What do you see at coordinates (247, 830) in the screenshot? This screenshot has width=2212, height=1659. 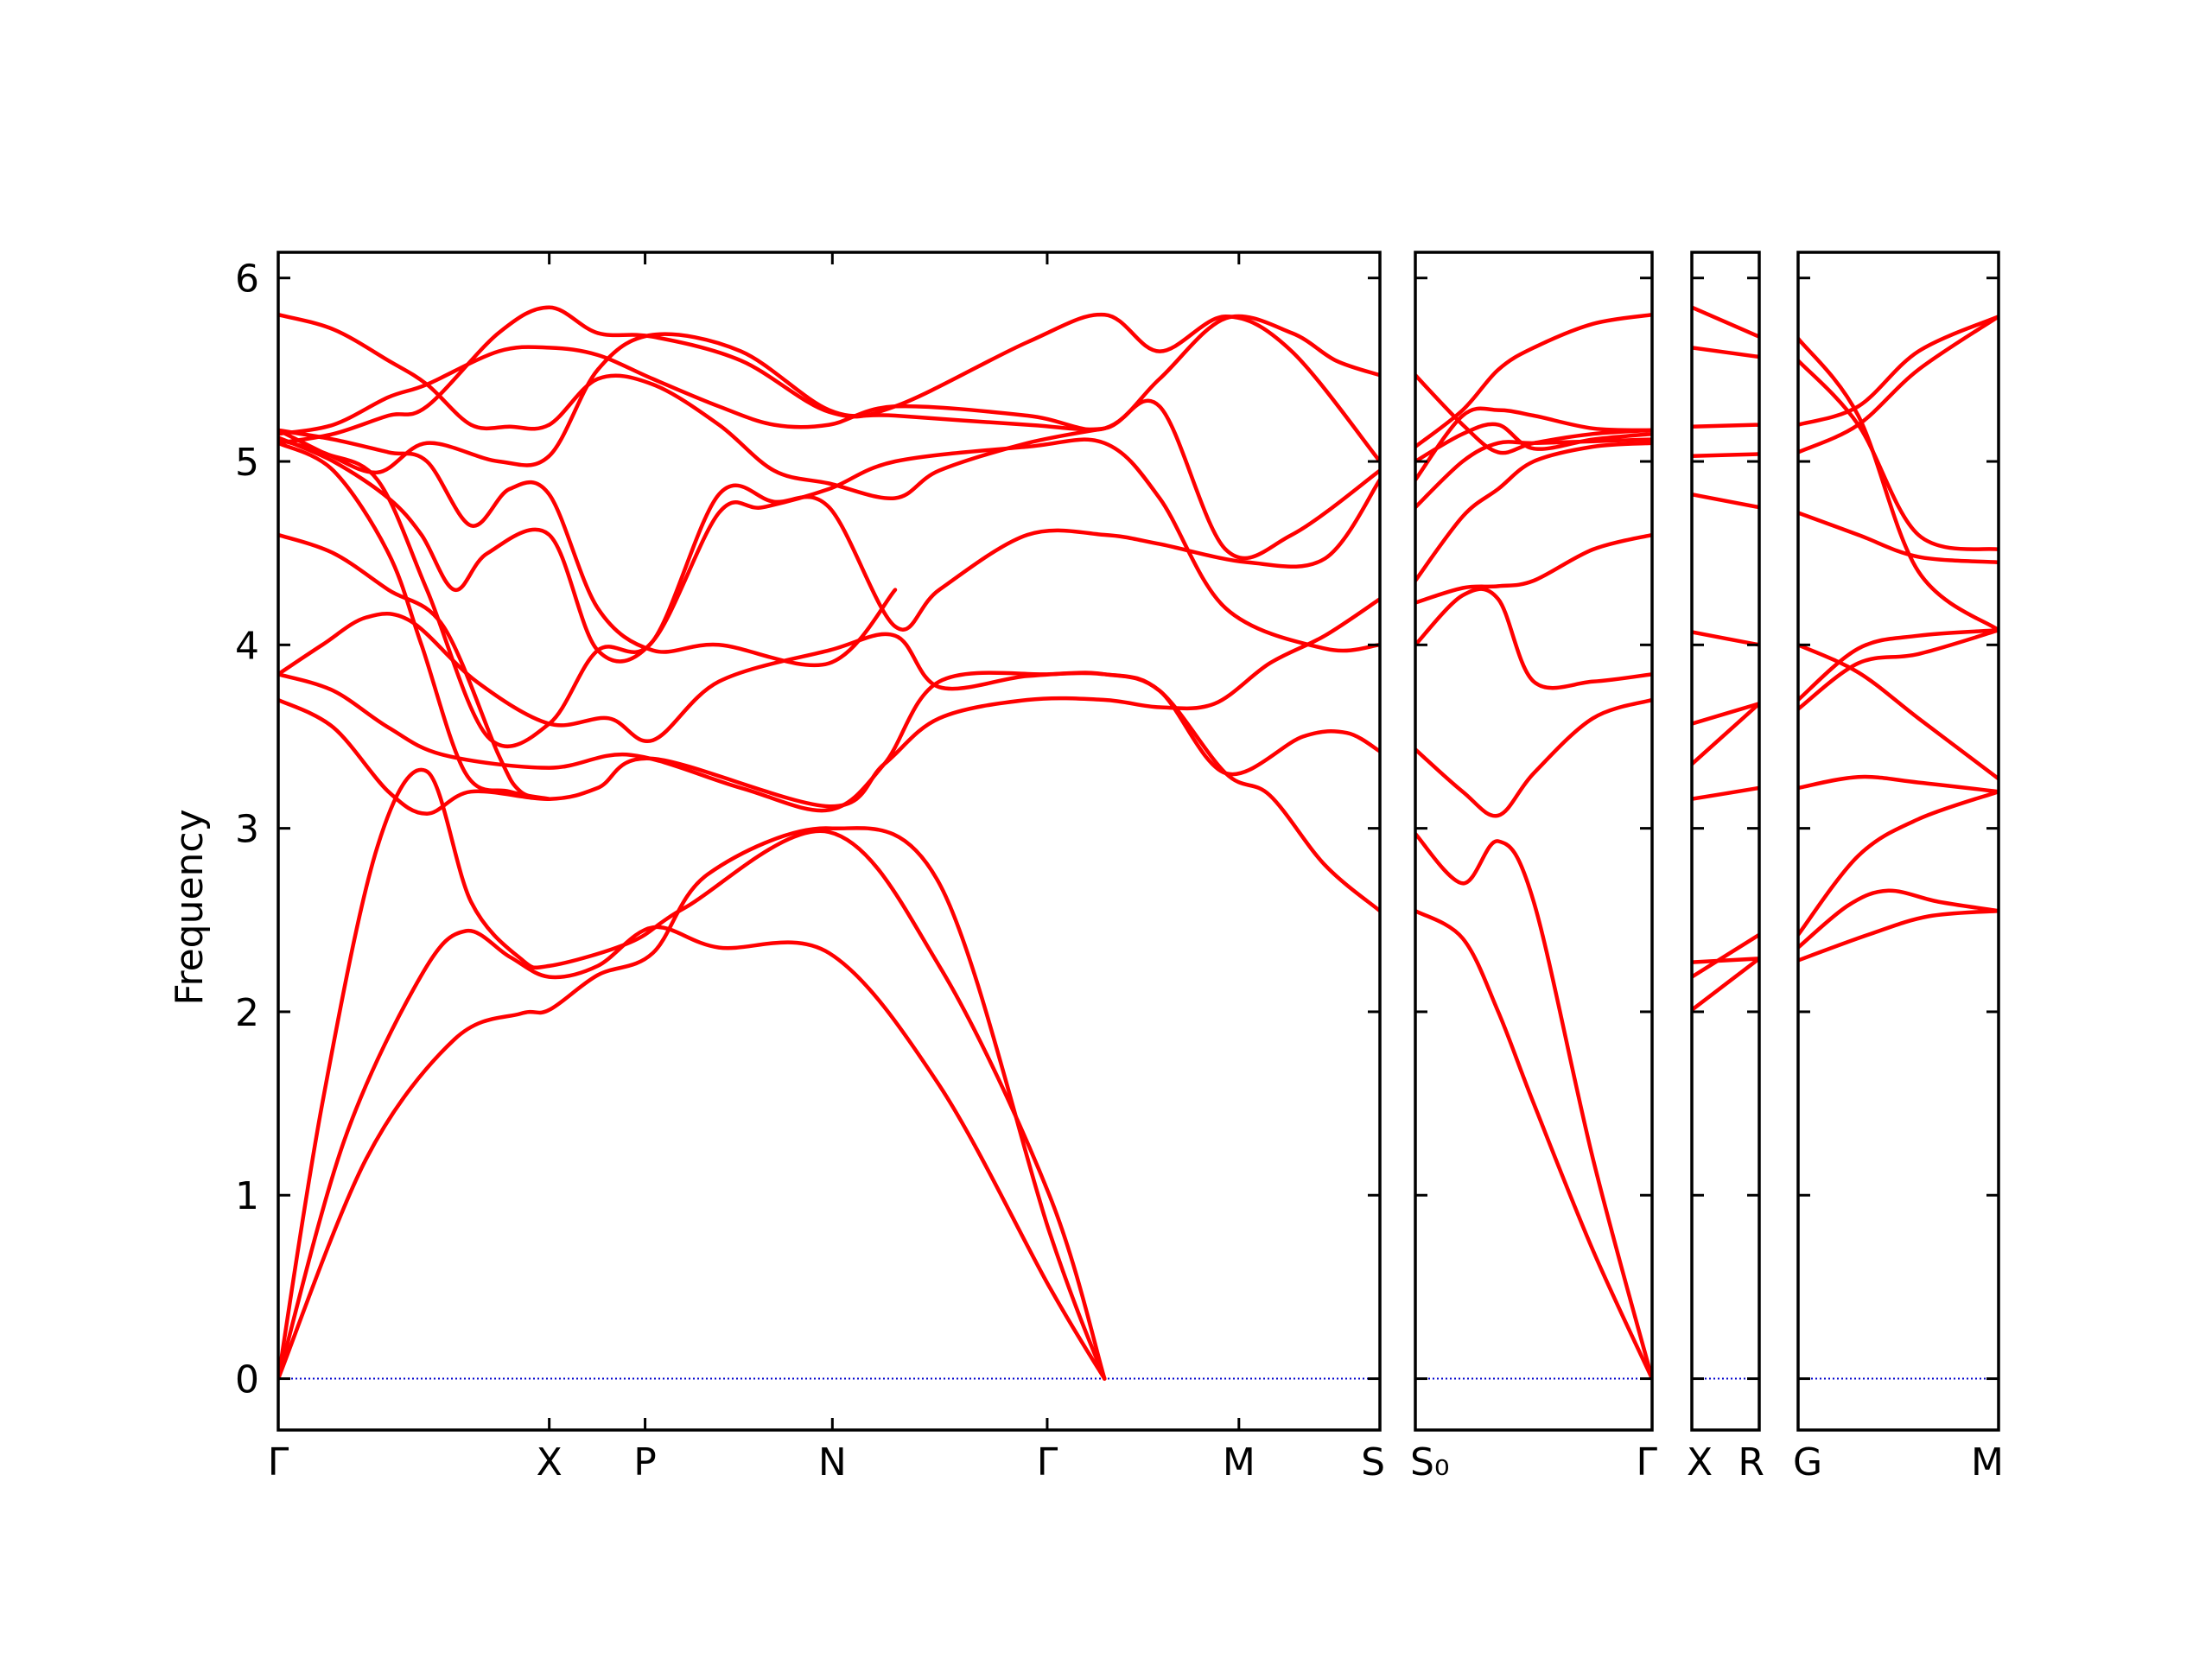 I see `y-tick-label: 3` at bounding box center [247, 830].